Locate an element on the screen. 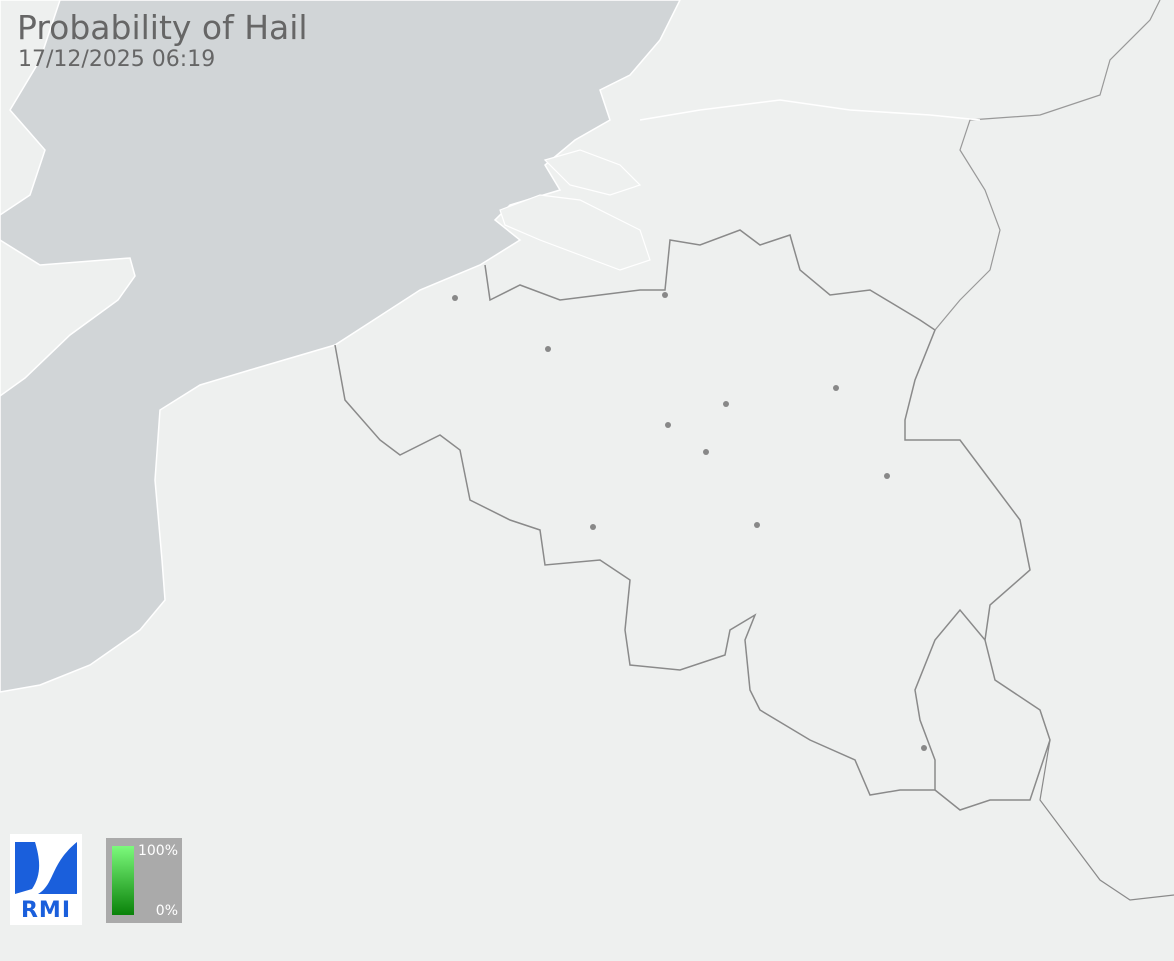  zeeland-islands-north is located at coordinates (592, 172).